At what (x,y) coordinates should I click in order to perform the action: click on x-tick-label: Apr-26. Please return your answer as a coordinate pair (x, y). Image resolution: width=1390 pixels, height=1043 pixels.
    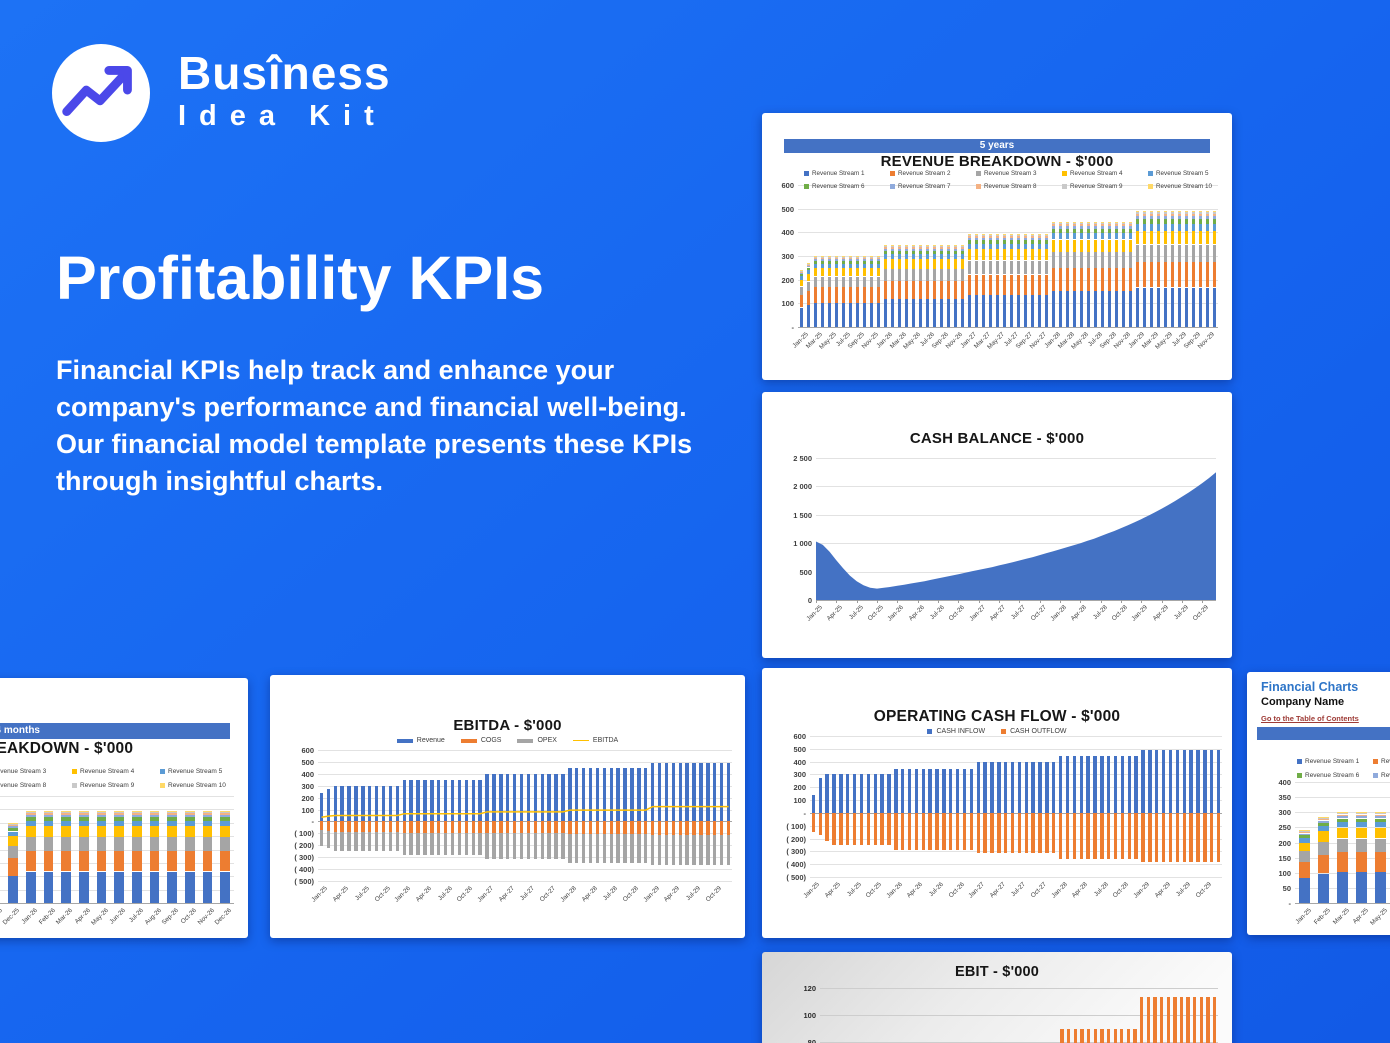
    Looking at the image, I should click on (82, 916).